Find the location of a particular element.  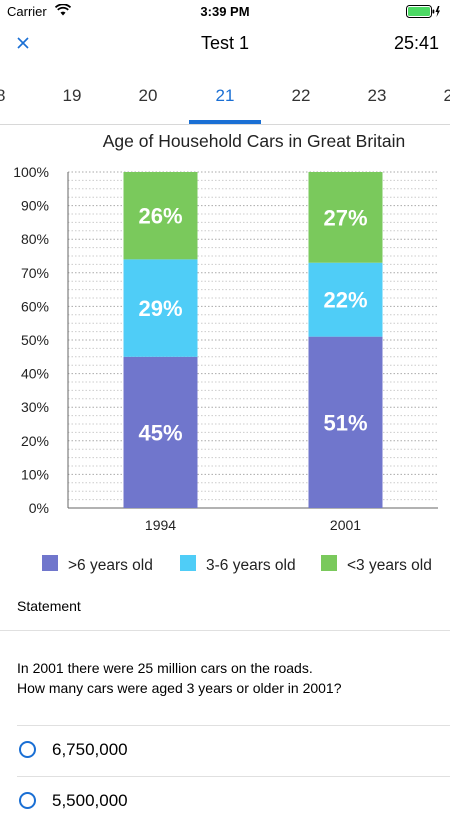

answer-option-2: 5,500,000 is located at coordinates (227, 802).